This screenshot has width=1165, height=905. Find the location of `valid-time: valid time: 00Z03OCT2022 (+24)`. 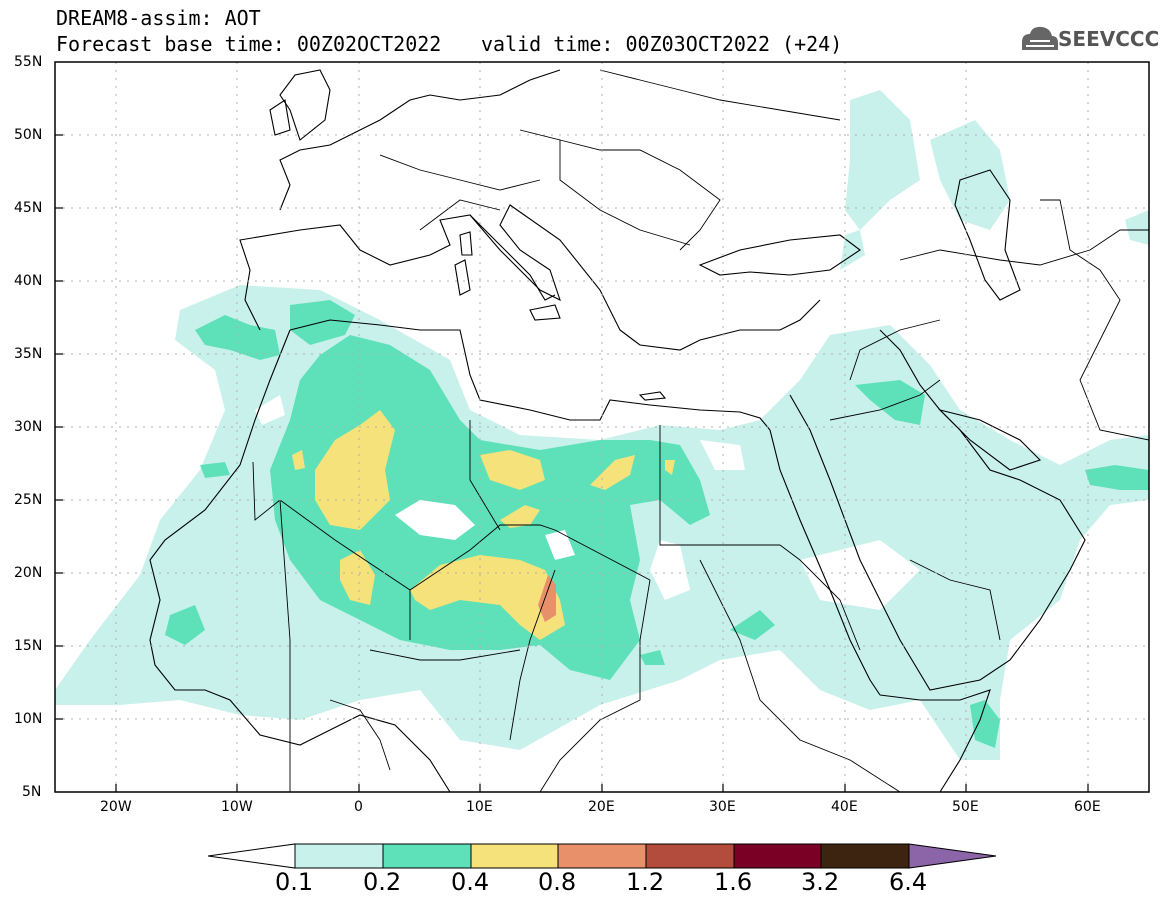

valid-time: valid time: 00Z03OCT2022 (+24) is located at coordinates (662, 44).